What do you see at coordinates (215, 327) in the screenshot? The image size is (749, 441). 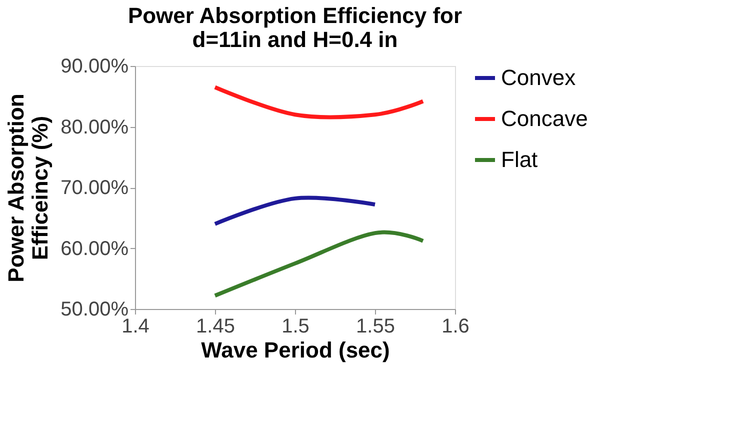 I see `x-tick-label: 1.45` at bounding box center [215, 327].